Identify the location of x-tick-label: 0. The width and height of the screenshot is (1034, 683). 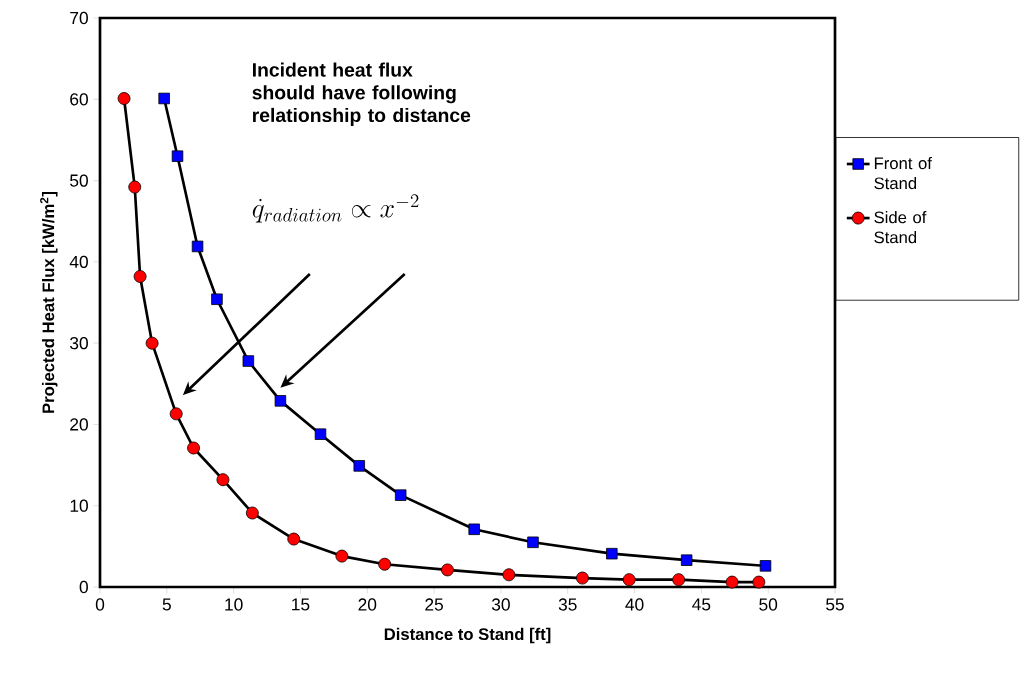
(100, 604).